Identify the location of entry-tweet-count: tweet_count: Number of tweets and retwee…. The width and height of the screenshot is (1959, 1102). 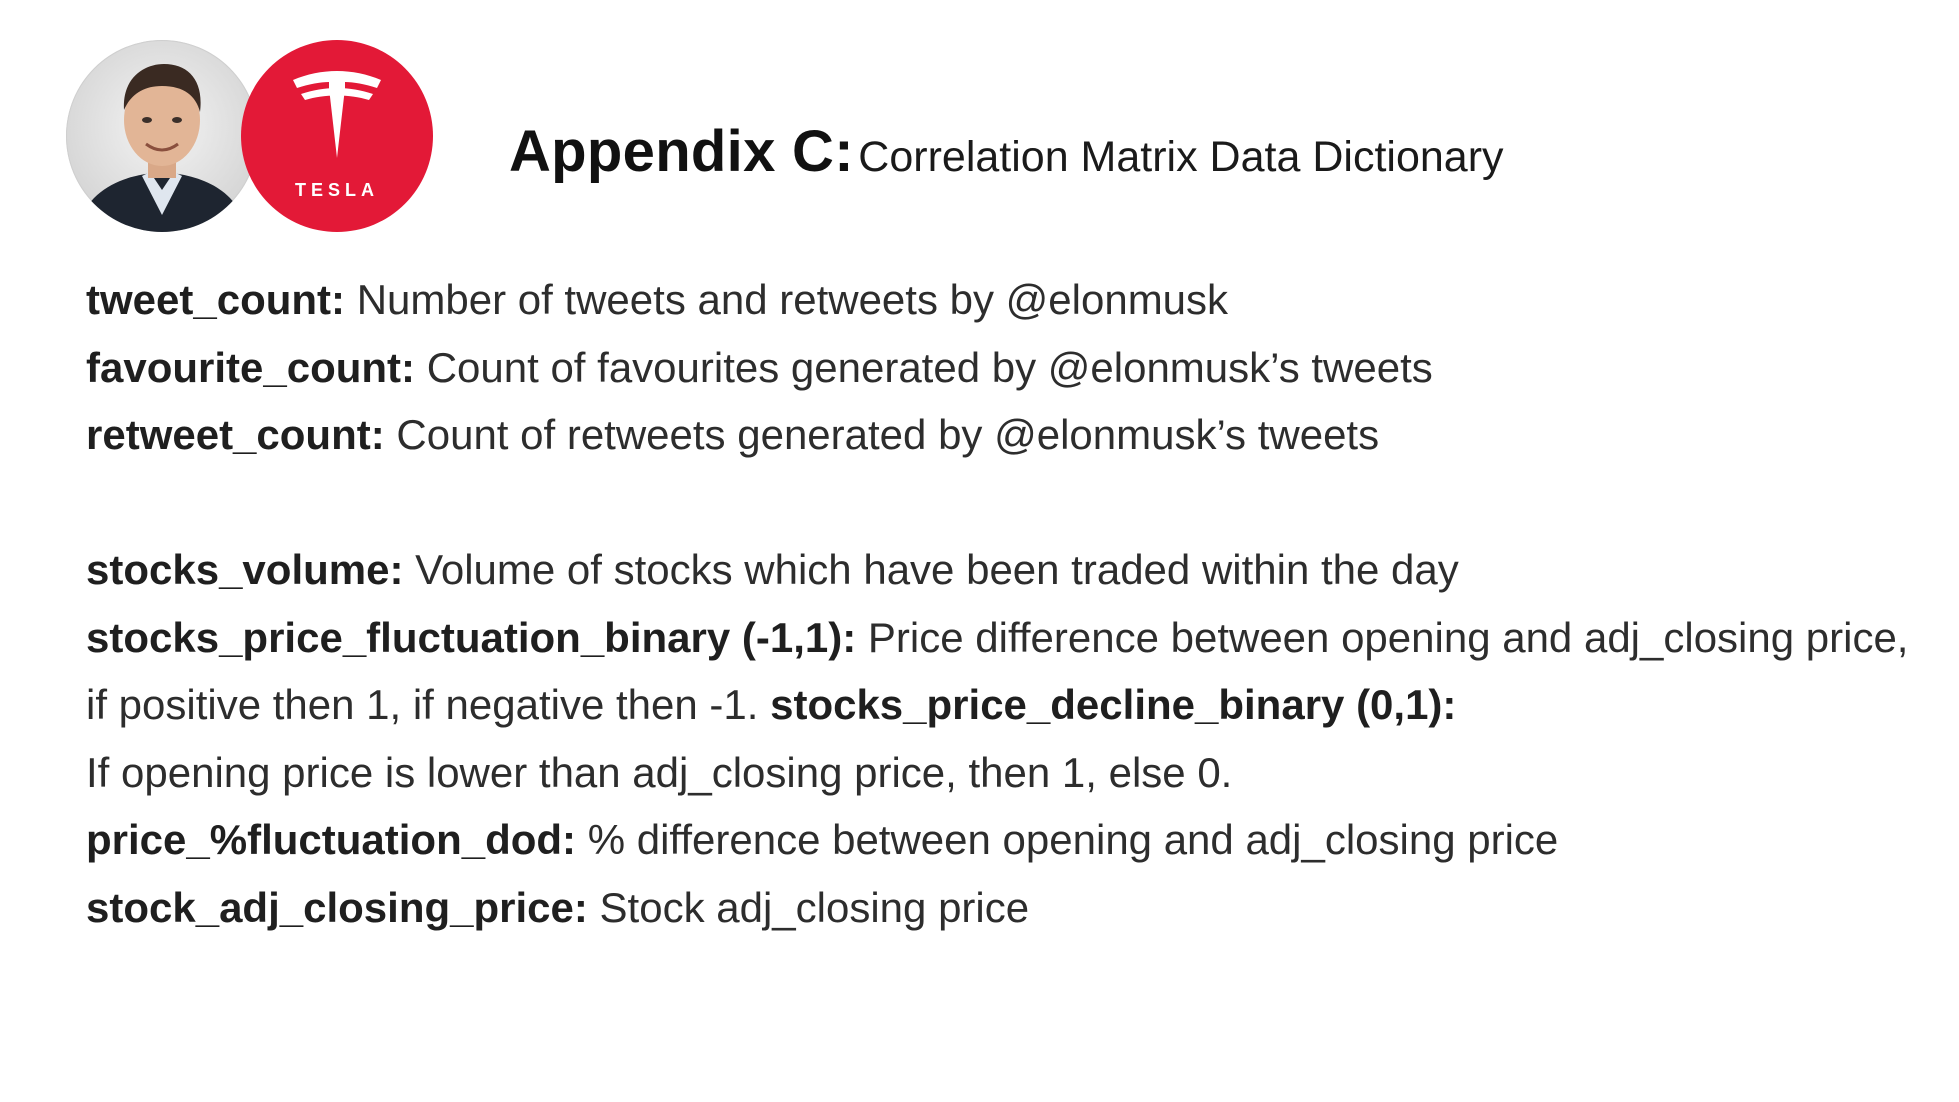
(1001, 300).